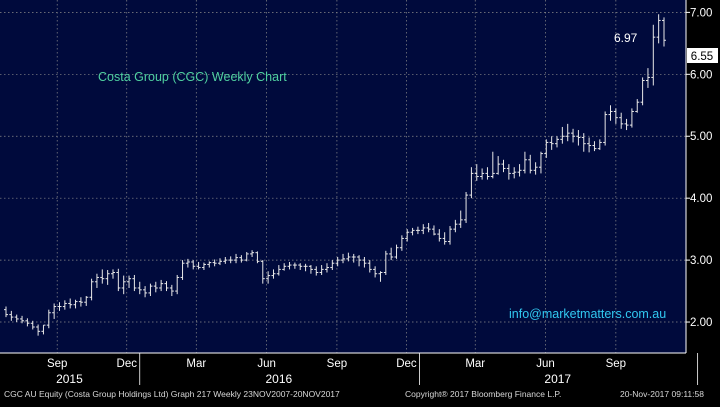  I want to click on watermark-text: info@marketmatters.com.au, so click(587, 314).